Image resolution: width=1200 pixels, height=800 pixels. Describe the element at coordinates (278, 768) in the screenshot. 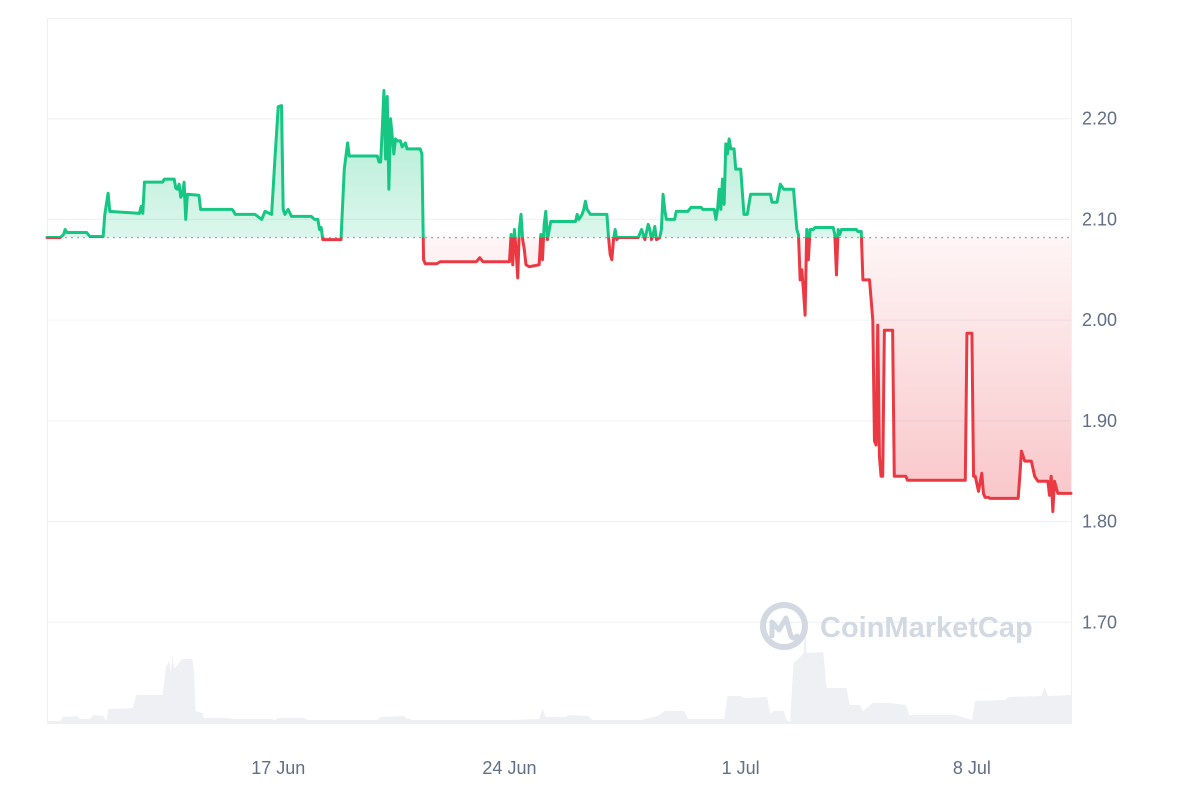

I see `x-tick-label: 17 Jun` at that location.